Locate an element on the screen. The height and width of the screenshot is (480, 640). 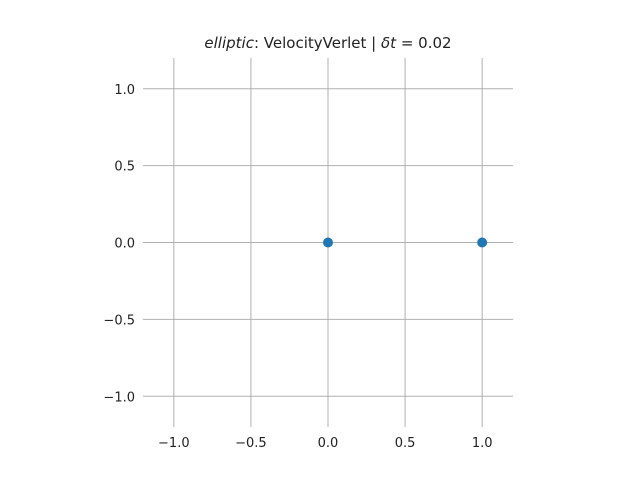
x-tick-label: 0.5 is located at coordinates (405, 443).